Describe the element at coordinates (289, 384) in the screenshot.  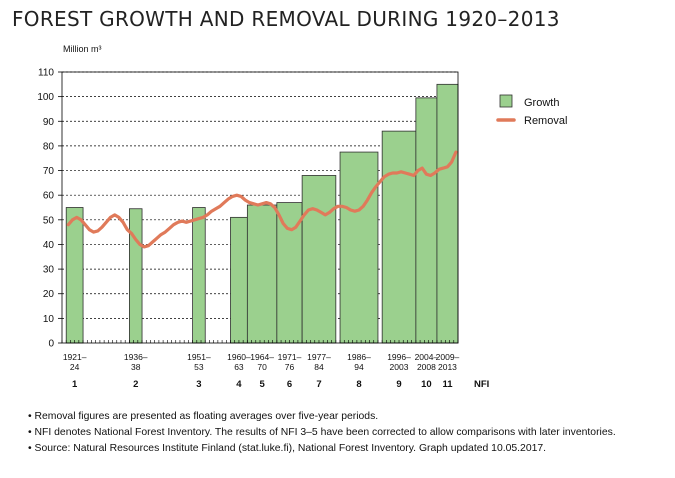
I see `nfi-number-label: 6` at that location.